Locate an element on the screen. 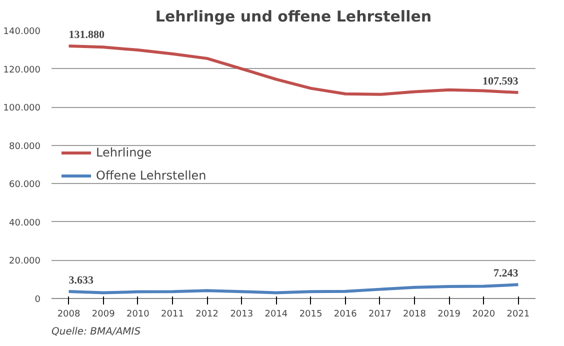 The width and height of the screenshot is (564, 346). data-label: 3.633 is located at coordinates (81, 280).